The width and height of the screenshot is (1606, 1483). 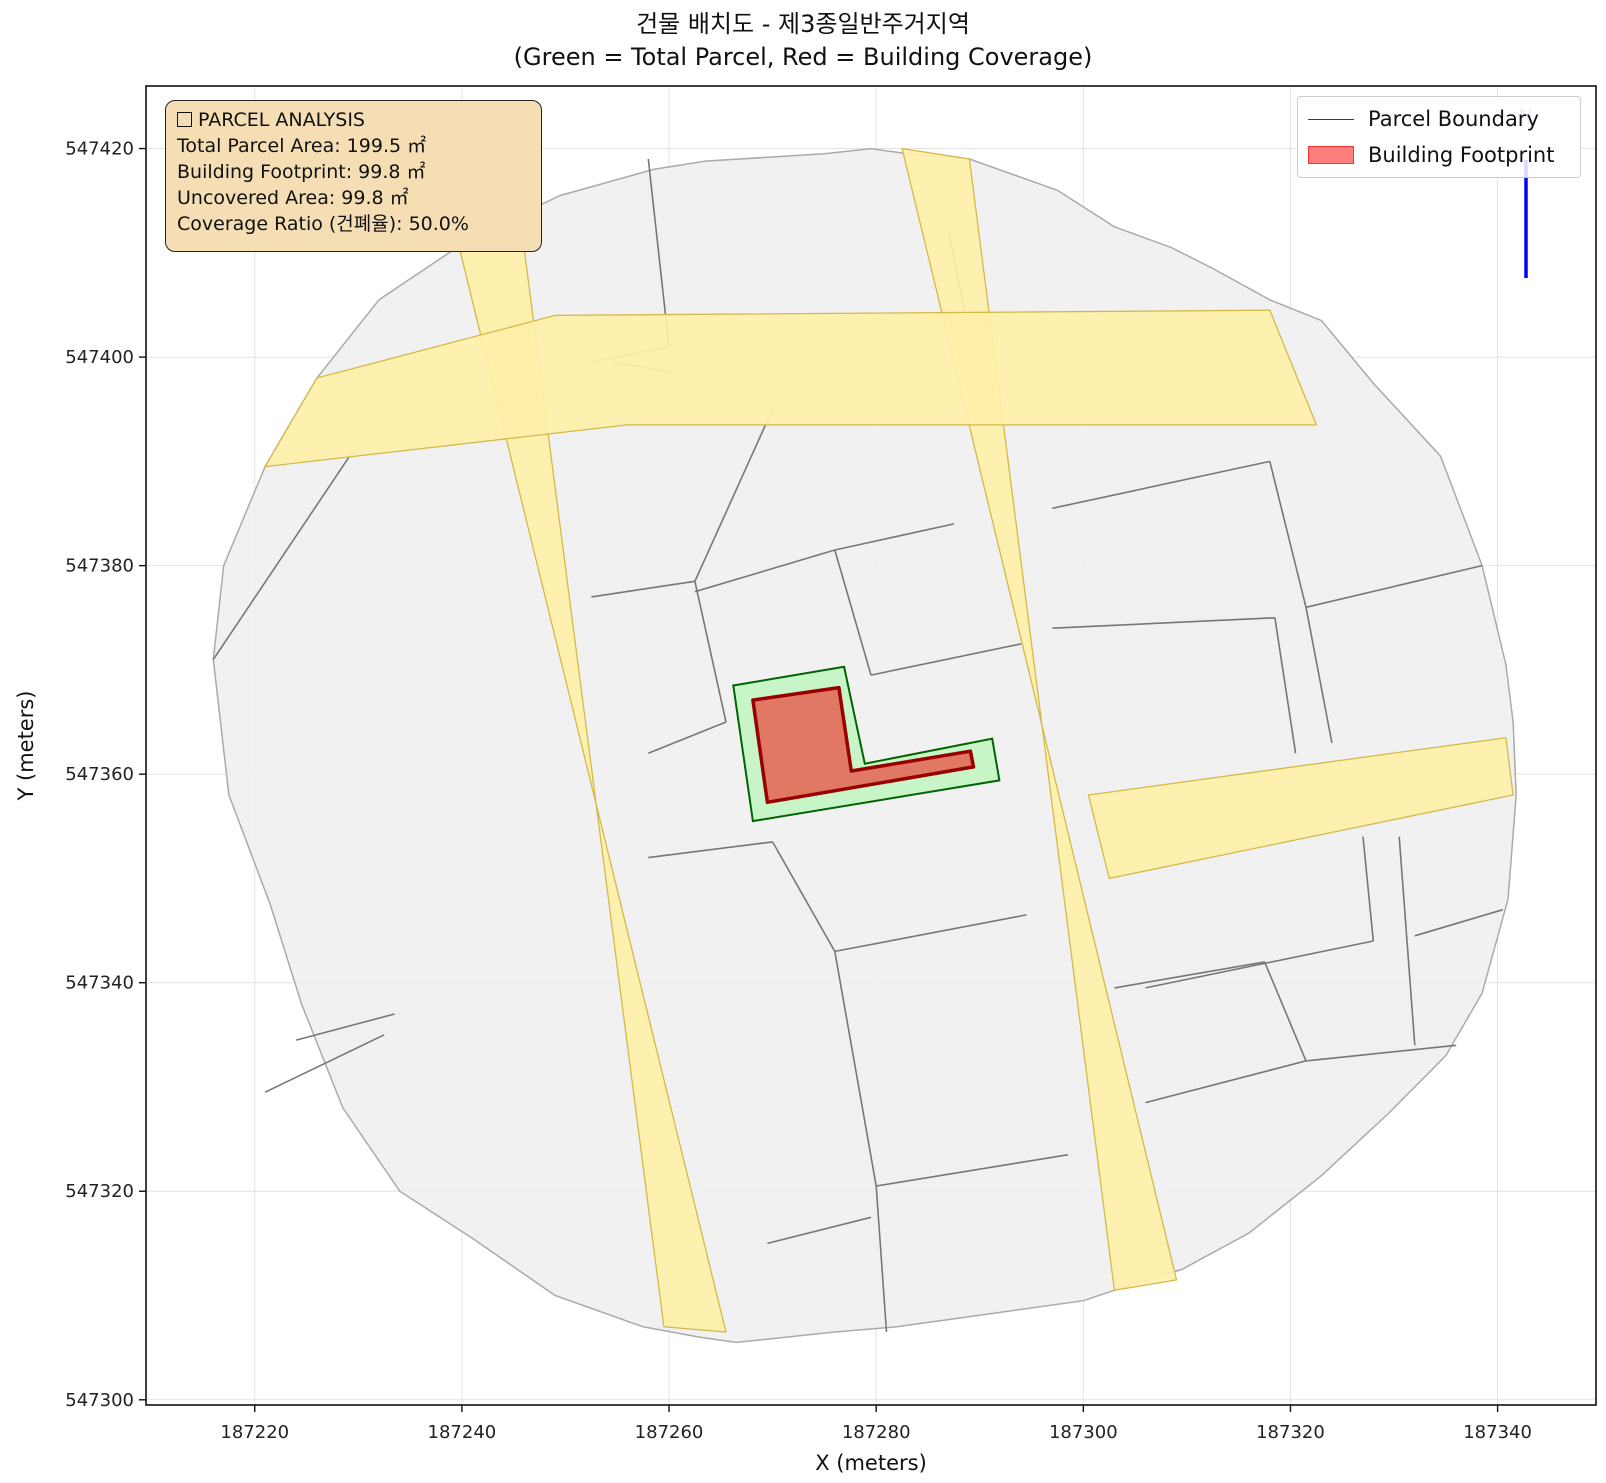 I want to click on building-footprint, so click(x=863, y=745).